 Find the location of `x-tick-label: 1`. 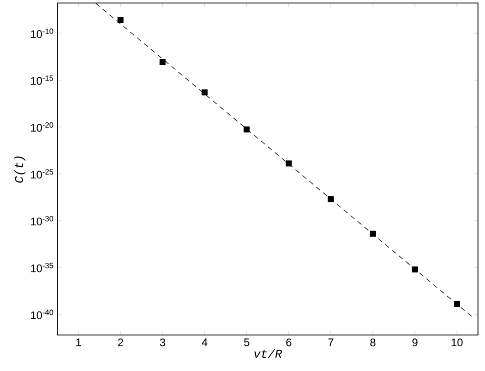

x-tick-label: 1 is located at coordinates (79, 342).